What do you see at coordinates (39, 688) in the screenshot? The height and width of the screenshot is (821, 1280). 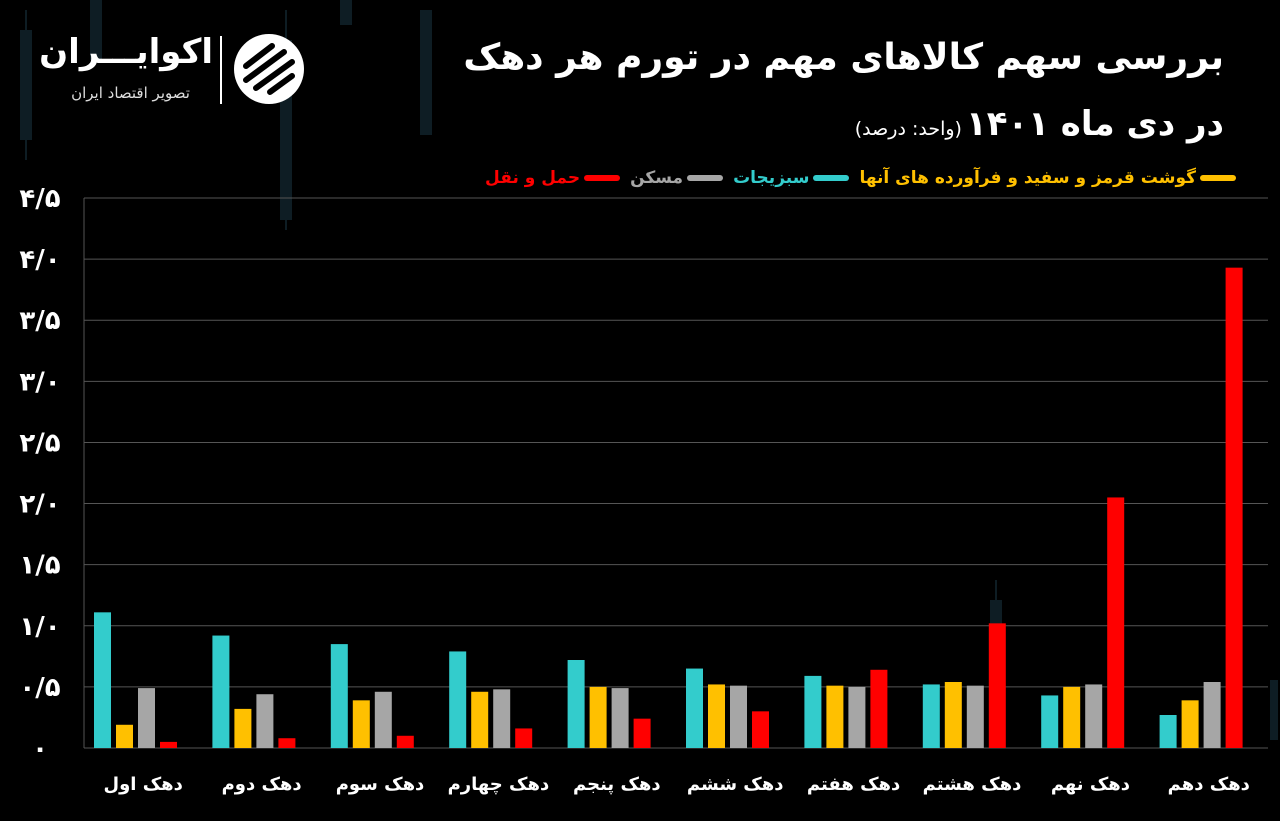 I see `y-tick-label: ۰/۵` at bounding box center [39, 688].